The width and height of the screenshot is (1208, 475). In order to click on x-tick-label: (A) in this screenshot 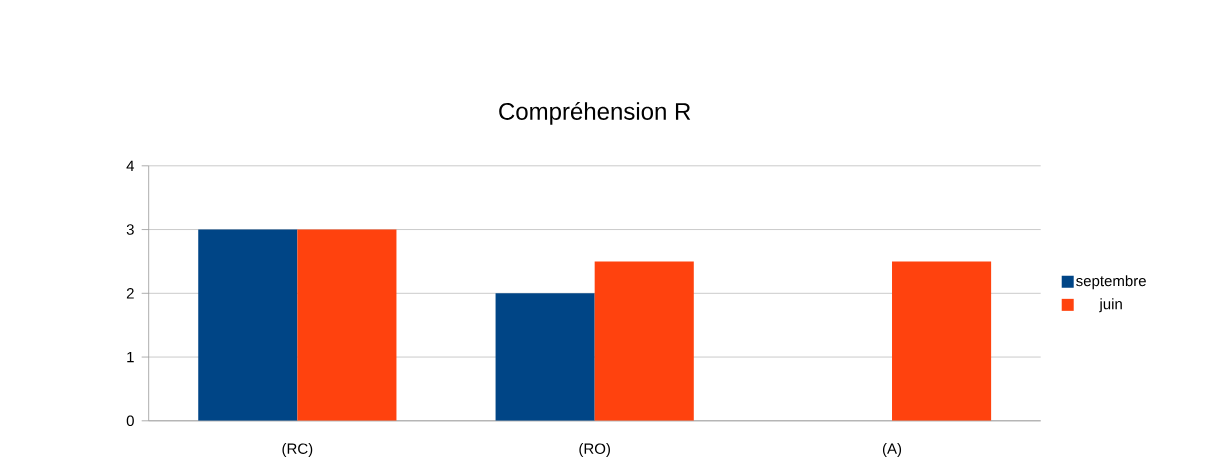, I will do `click(892, 449)`.